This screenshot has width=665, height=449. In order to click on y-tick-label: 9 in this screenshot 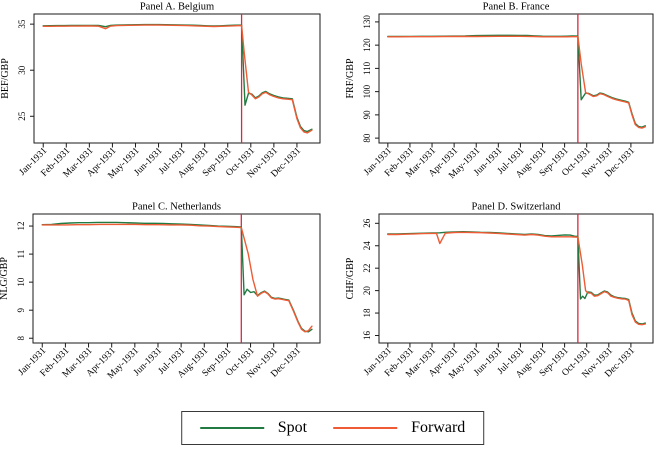, I will do `click(21, 309)`.